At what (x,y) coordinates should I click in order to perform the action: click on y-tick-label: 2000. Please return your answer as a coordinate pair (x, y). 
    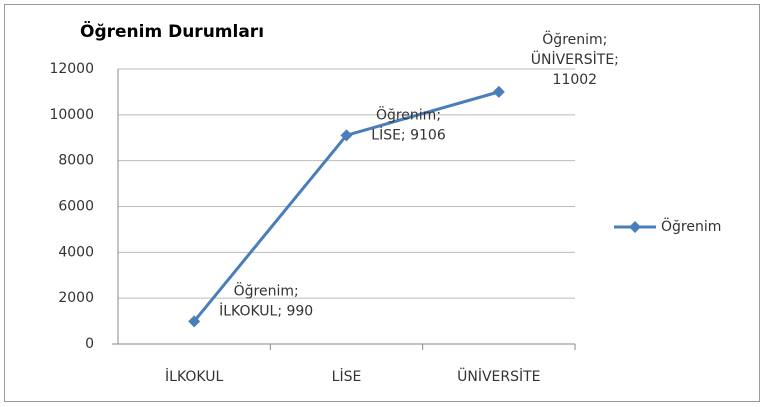
    Looking at the image, I should click on (76, 298).